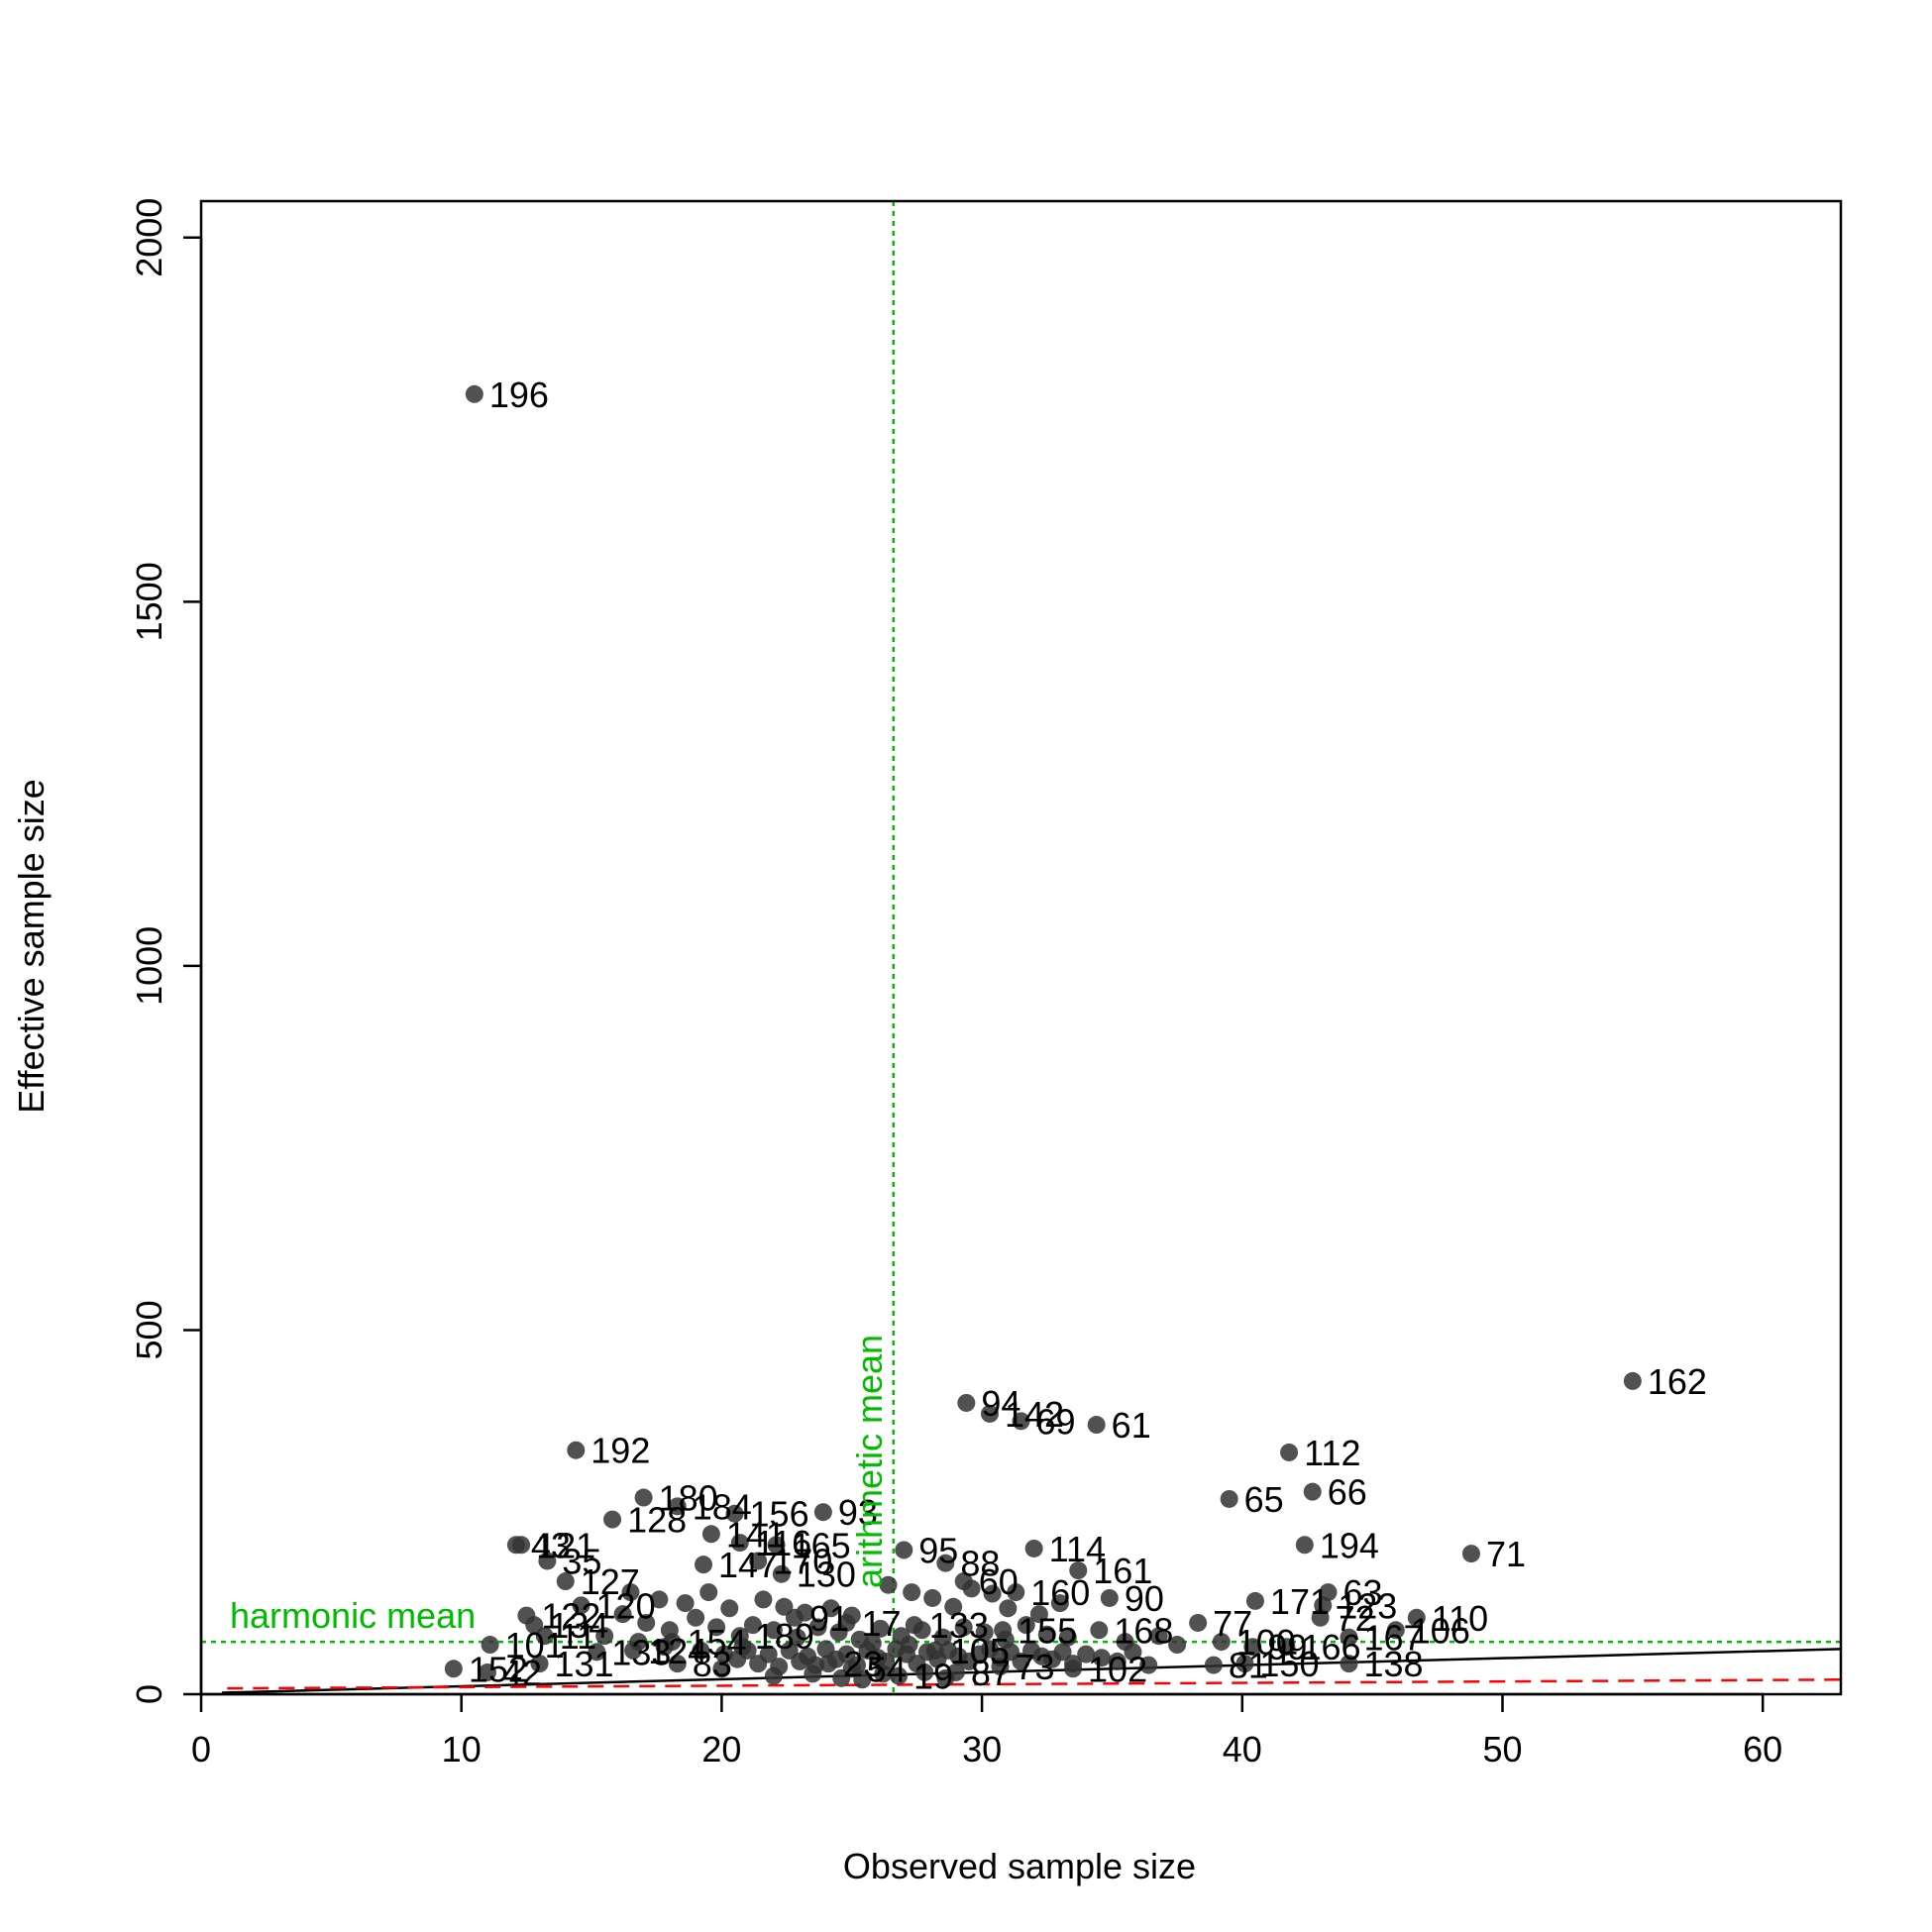  I want to click on point-label: 170, so click(803, 1561).